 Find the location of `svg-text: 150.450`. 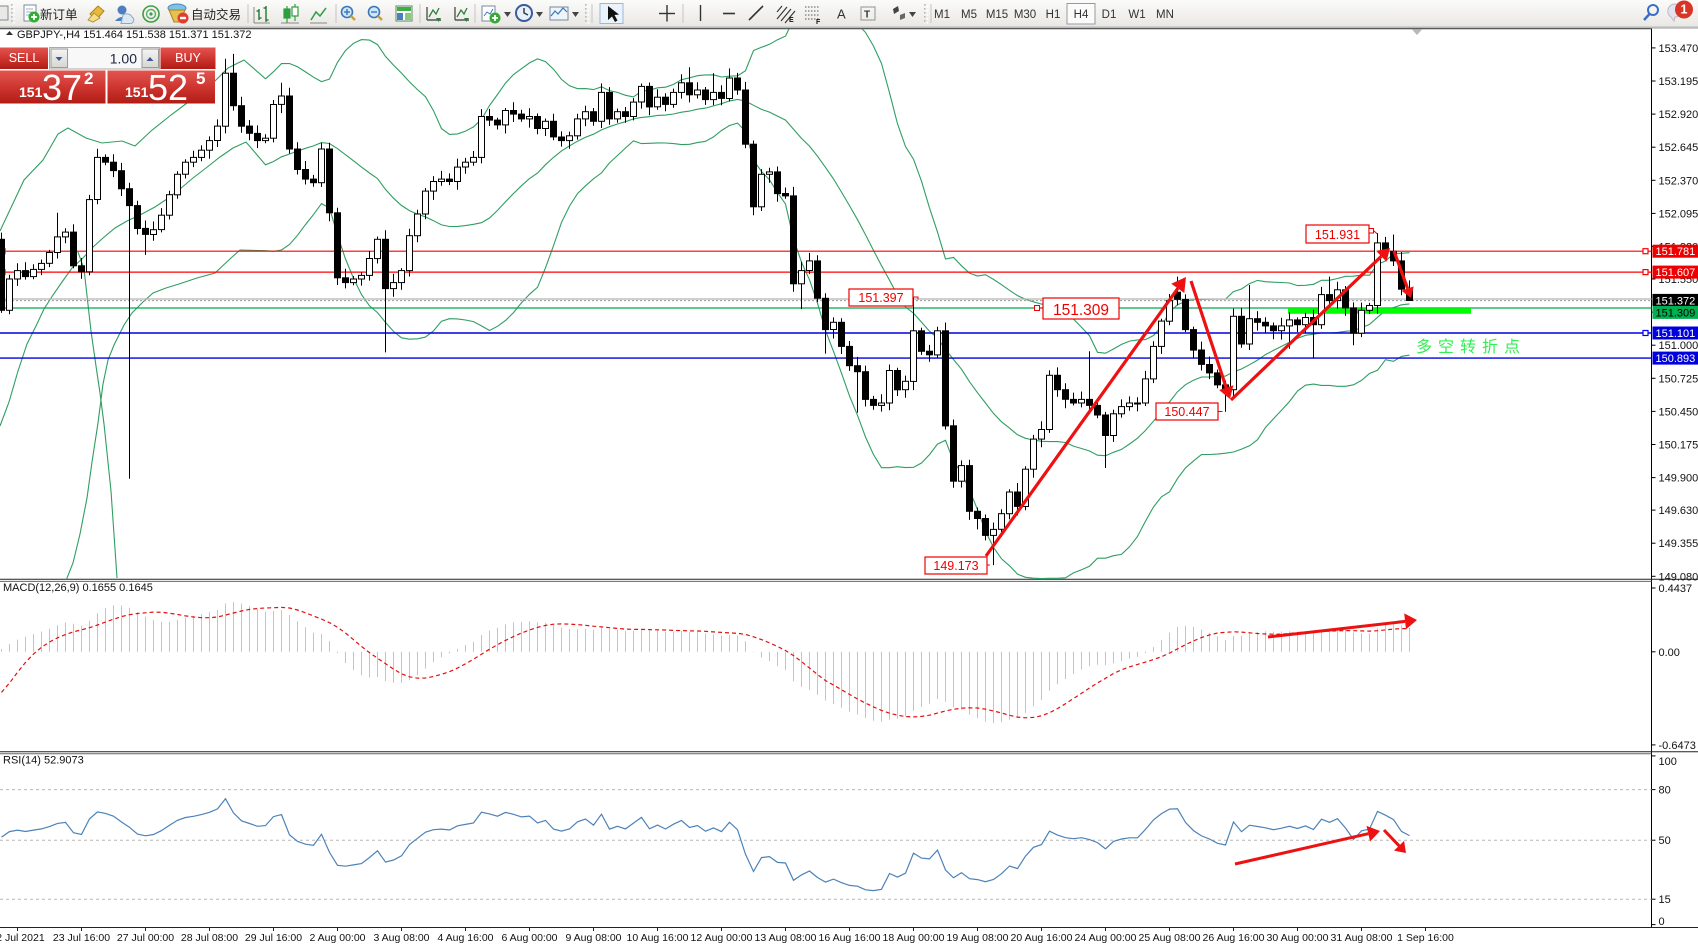

svg-text: 150.450 is located at coordinates (1678, 412).